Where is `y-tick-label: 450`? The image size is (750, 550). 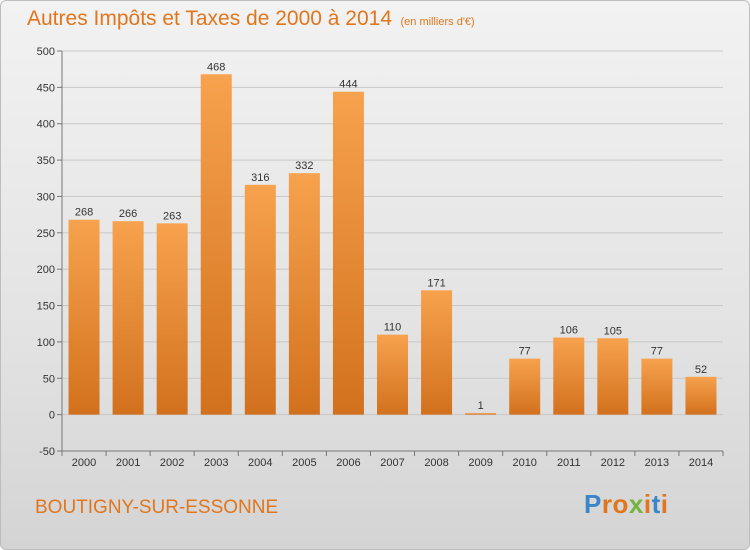 y-tick-label: 450 is located at coordinates (46, 88).